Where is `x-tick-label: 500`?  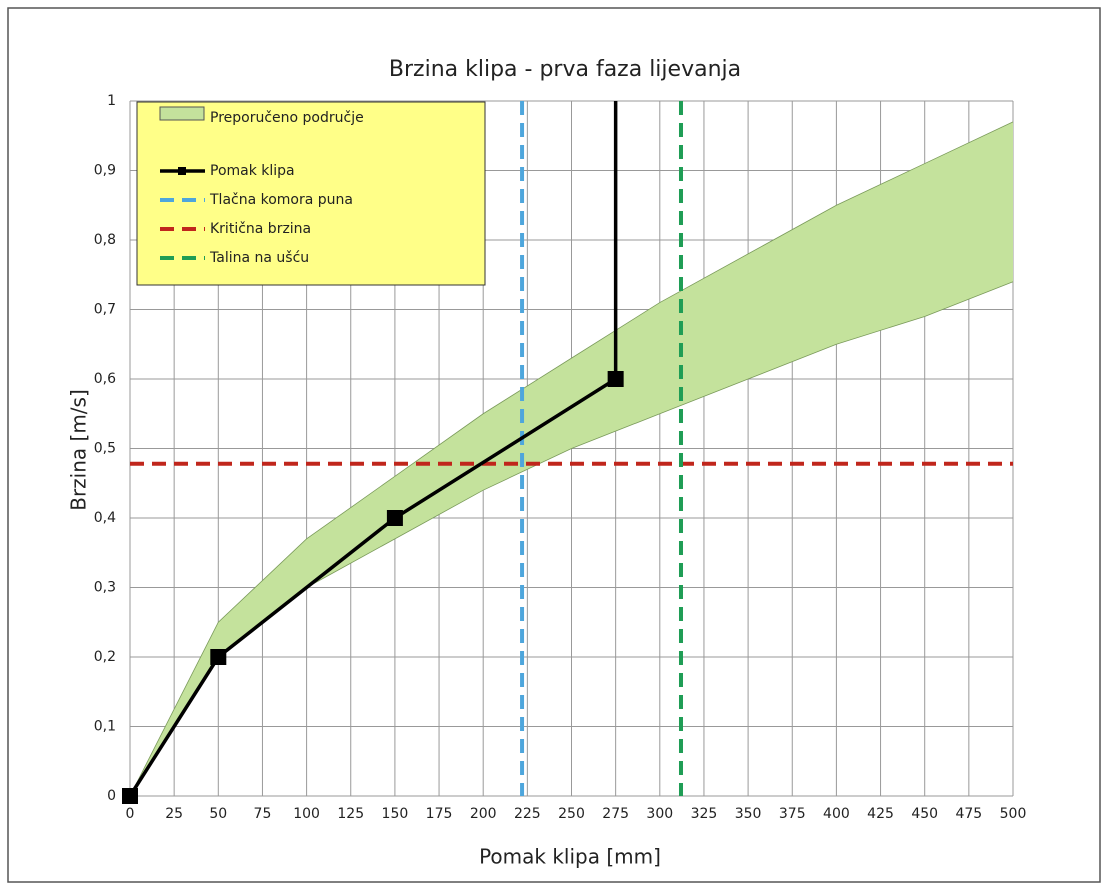 x-tick-label: 500 is located at coordinates (1013, 814).